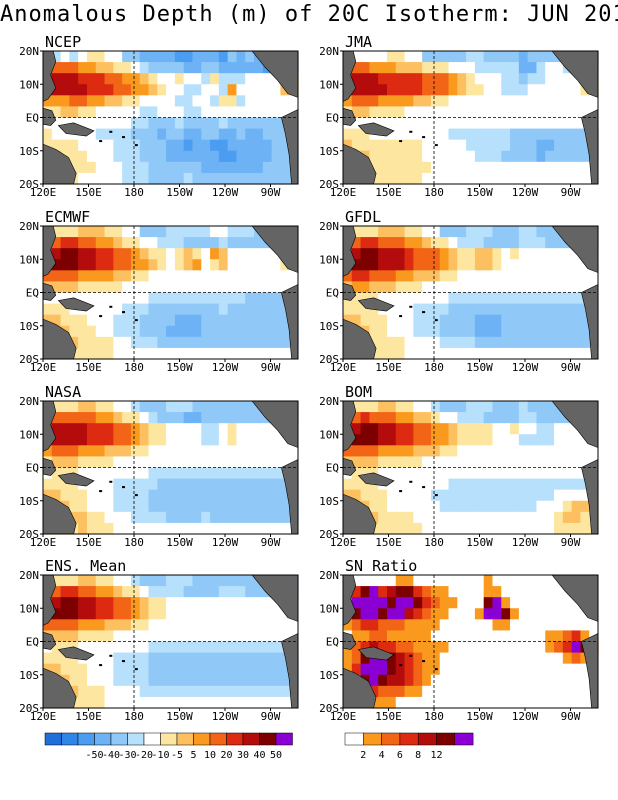 Image resolution: width=618 pixels, height=800 pixels. Describe the element at coordinates (332, 468) in the screenshot. I see `lat-label: EQ` at that location.